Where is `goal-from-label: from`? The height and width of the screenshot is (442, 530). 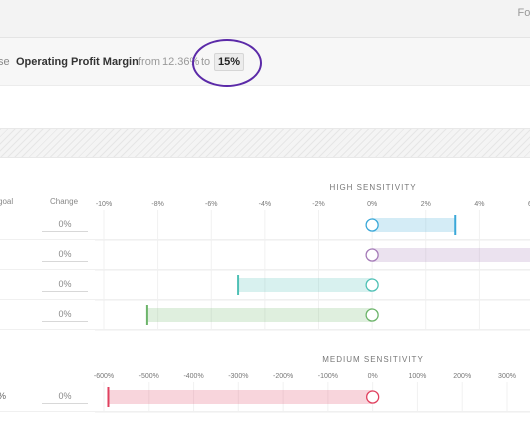 goal-from-label: from is located at coordinates (149, 62).